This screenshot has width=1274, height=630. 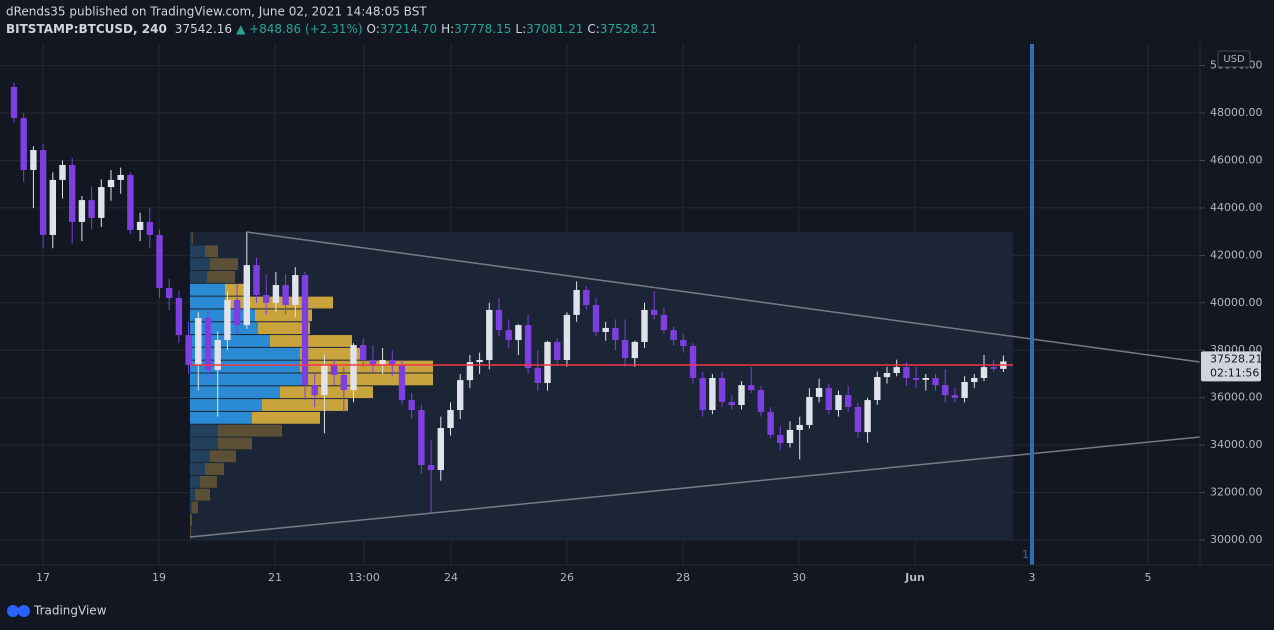 I want to click on x-tick-label: 19, so click(x=159, y=577).